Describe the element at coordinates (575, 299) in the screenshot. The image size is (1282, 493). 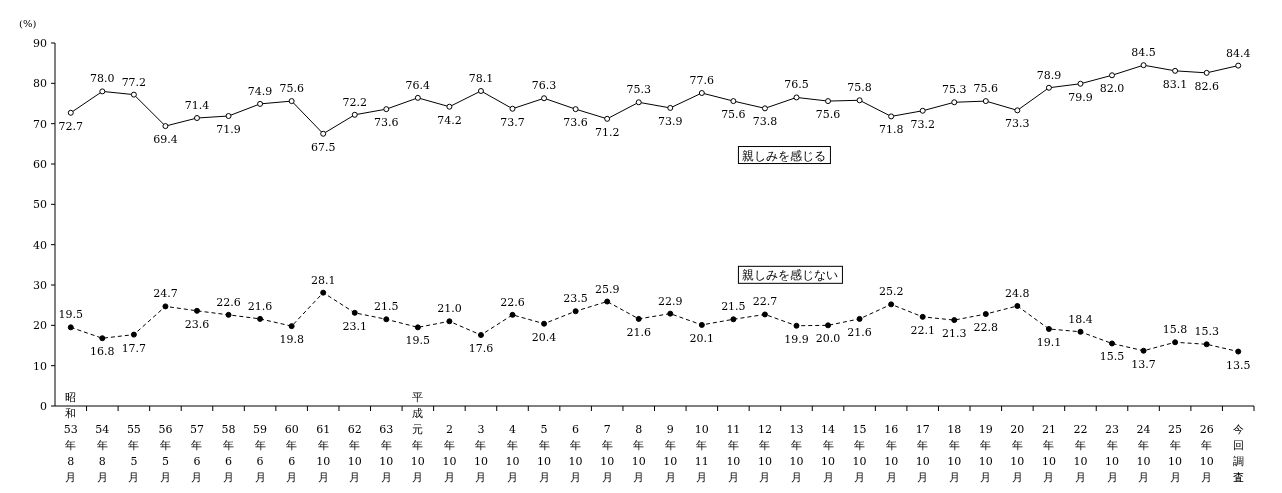
I see `data-label: 23.5` at that location.